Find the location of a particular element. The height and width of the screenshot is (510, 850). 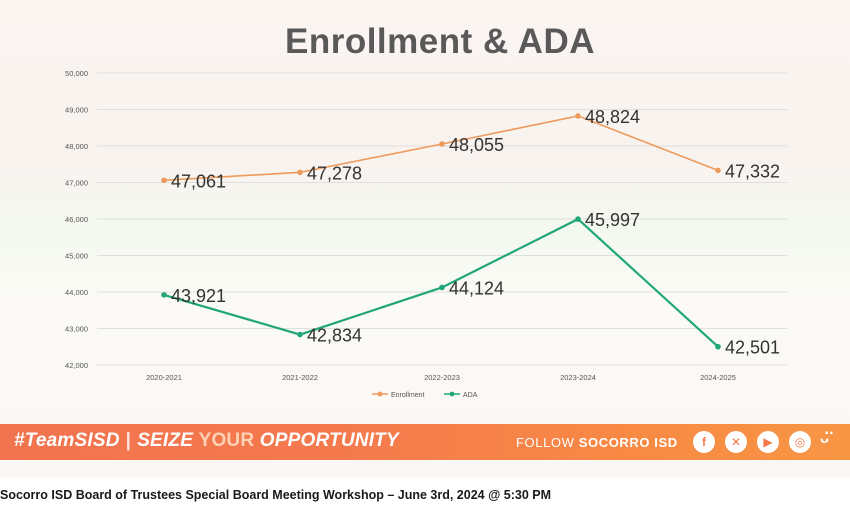

y-tick-label: 47,000 is located at coordinates (76, 183).